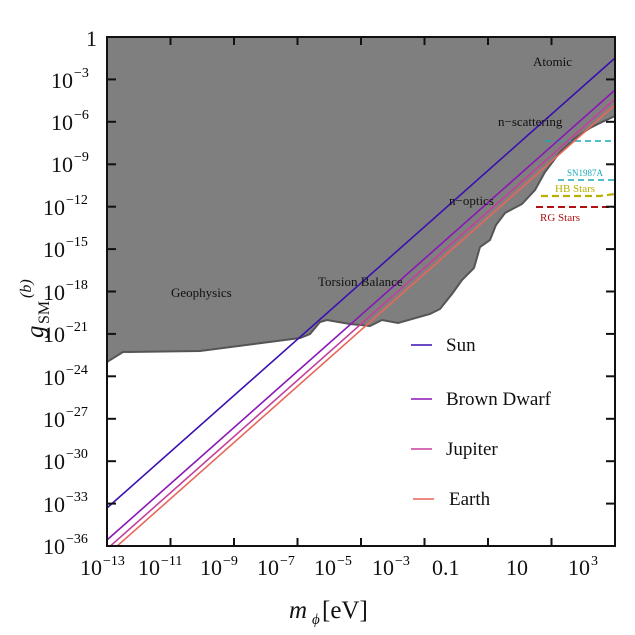  Describe the element at coordinates (481, 422) in the screenshot. I see `legend: Sun Brown Dwarf Jupiter Earth` at that location.